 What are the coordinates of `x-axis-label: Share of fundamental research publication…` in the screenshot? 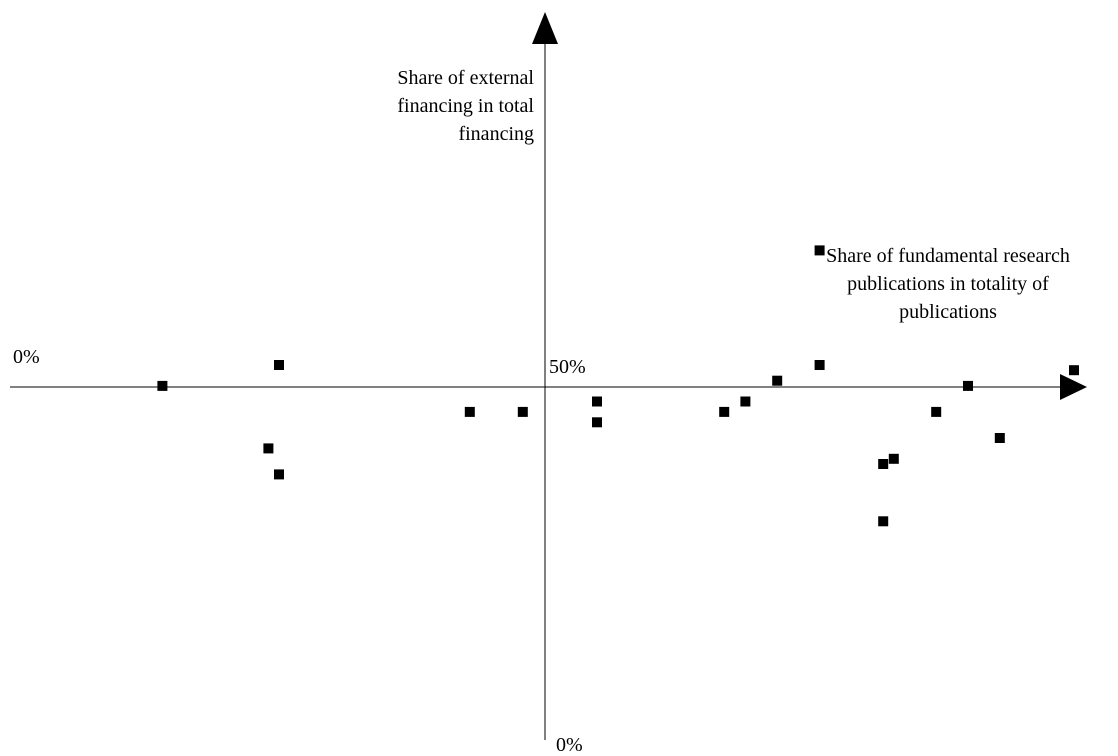 It's located at (948, 284).